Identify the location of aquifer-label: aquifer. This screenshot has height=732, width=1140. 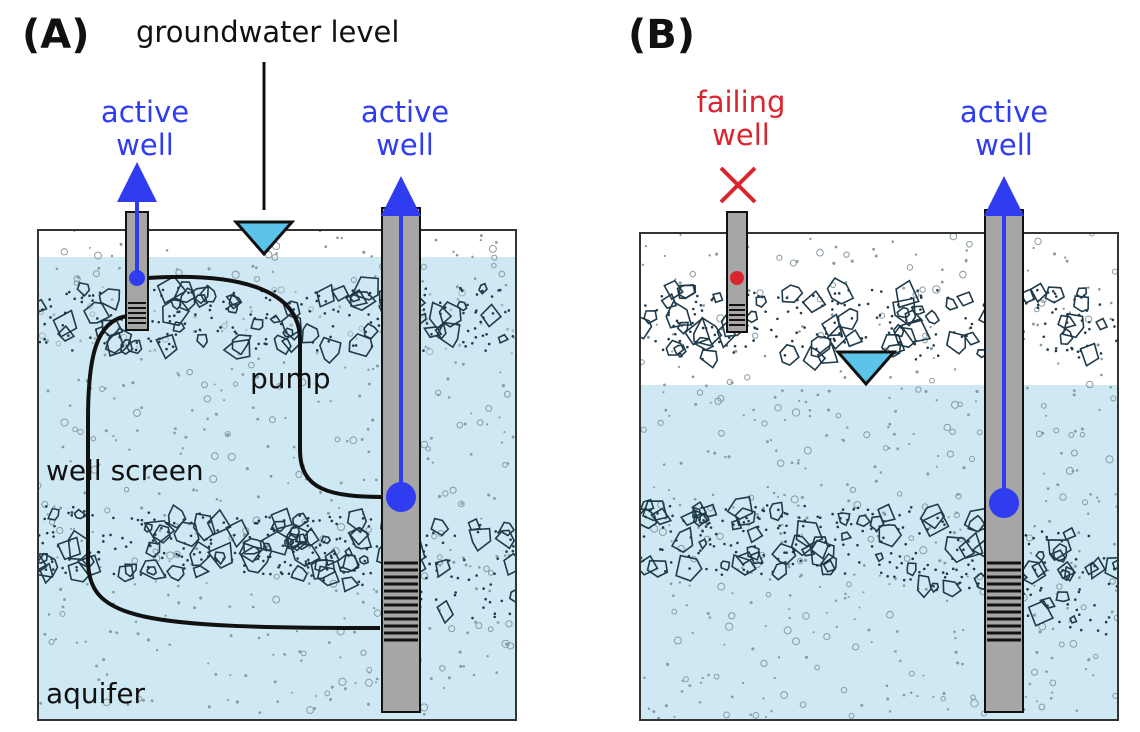
(96, 693).